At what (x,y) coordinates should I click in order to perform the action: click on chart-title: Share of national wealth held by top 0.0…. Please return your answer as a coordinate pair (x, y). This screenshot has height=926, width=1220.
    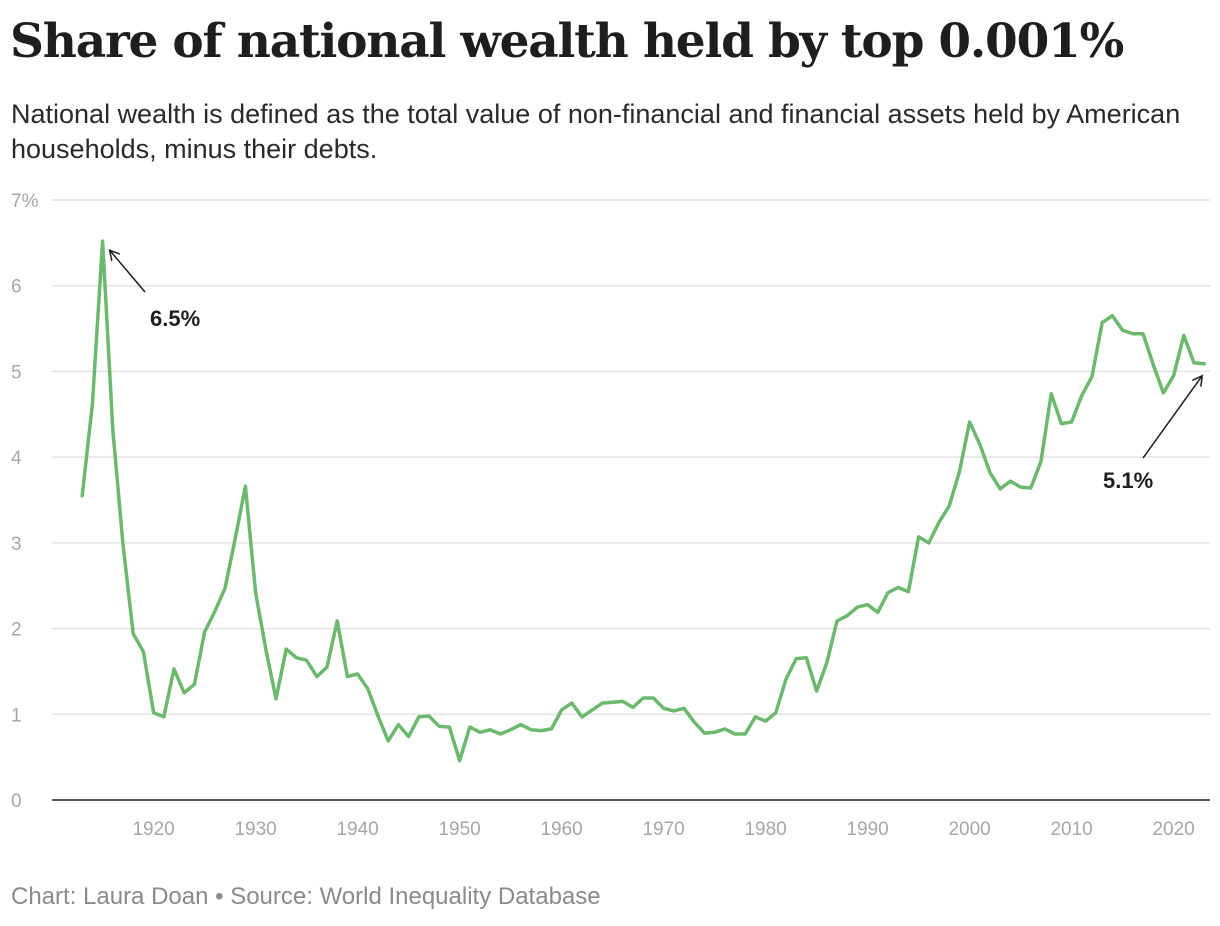
    Looking at the image, I should click on (567, 41).